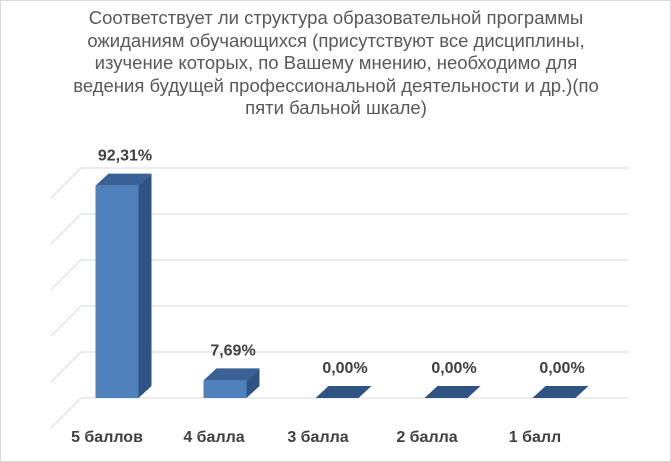 This screenshot has height=462, width=671. What do you see at coordinates (125, 156) in the screenshot?
I see `data-label: 92,31%` at bounding box center [125, 156].